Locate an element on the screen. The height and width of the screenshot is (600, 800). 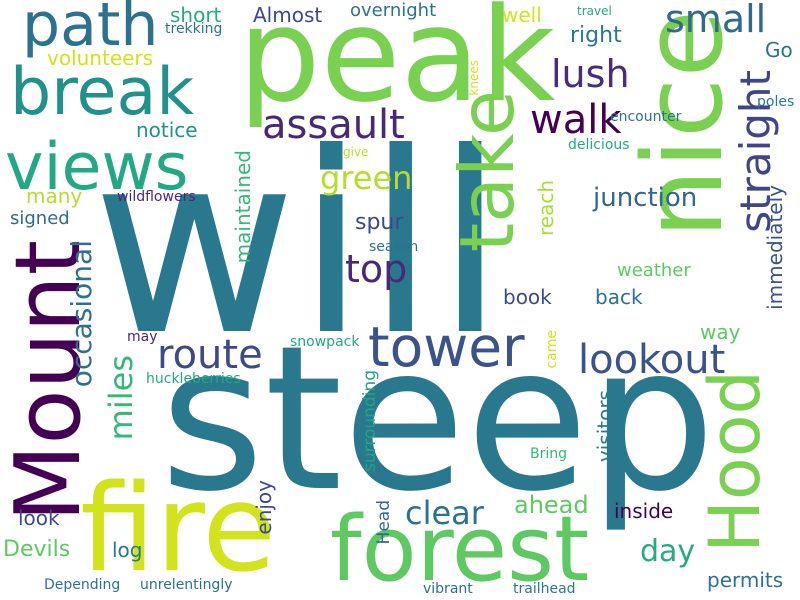
word-11: path is located at coordinates (90, 30).